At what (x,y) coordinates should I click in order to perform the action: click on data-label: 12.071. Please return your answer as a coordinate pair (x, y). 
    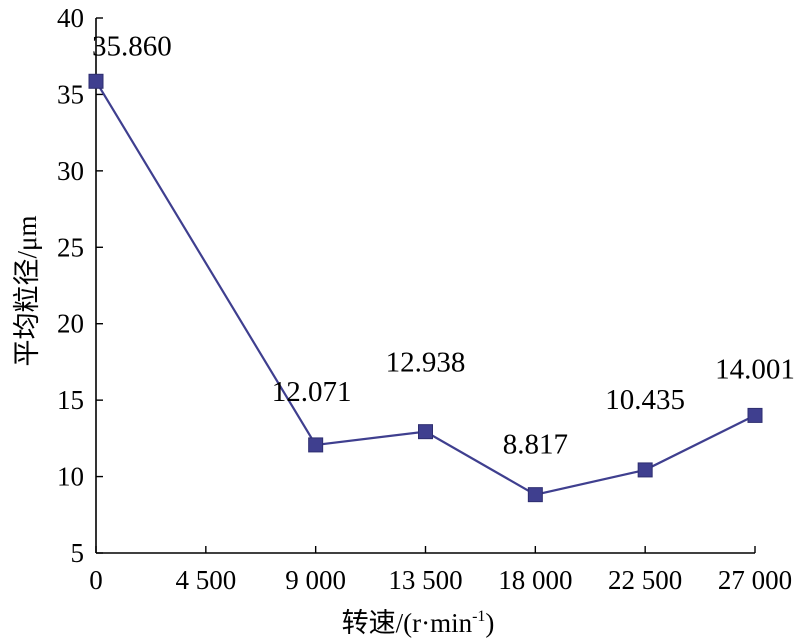
    Looking at the image, I should click on (312, 392).